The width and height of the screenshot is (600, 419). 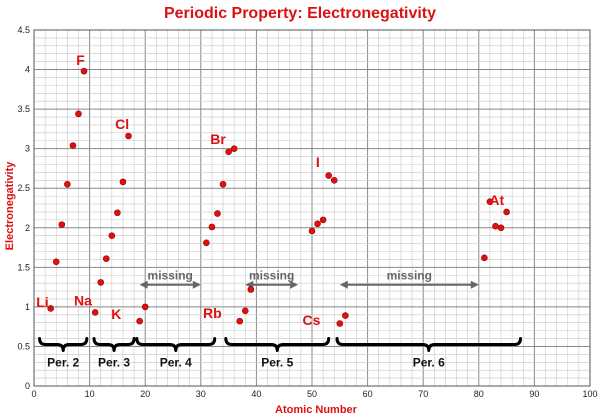 I want to click on period-bracket: Per. 4, so click(x=176, y=353).